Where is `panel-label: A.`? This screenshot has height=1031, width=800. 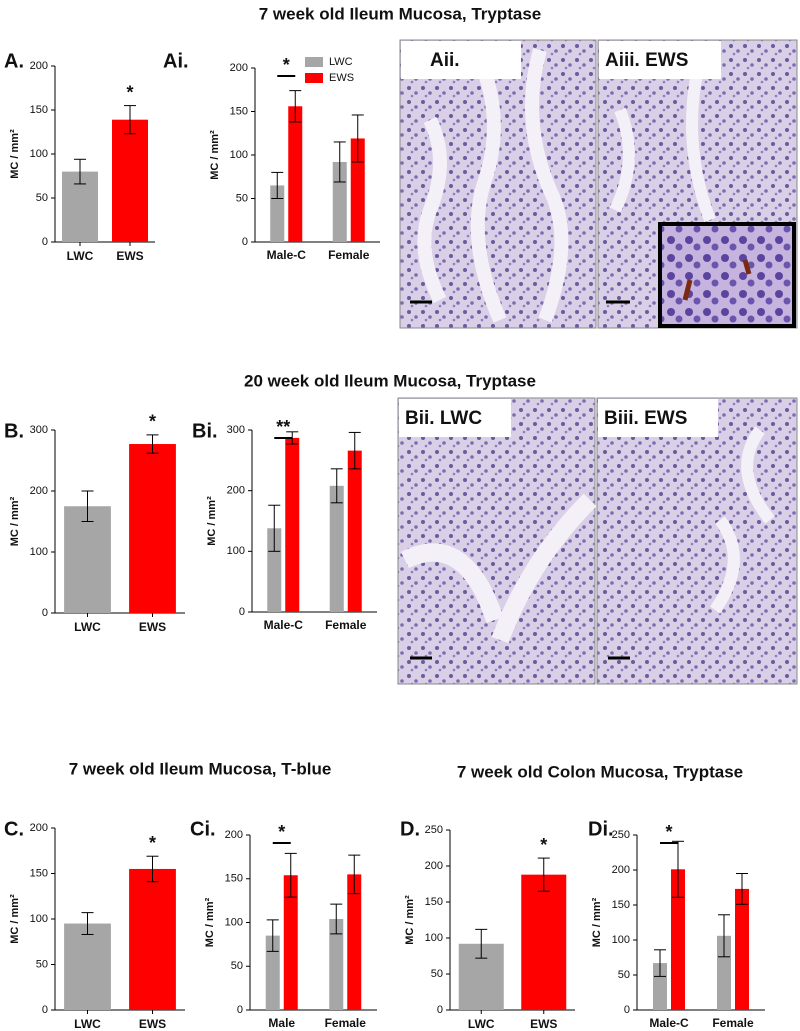
panel-label: A. is located at coordinates (14, 61).